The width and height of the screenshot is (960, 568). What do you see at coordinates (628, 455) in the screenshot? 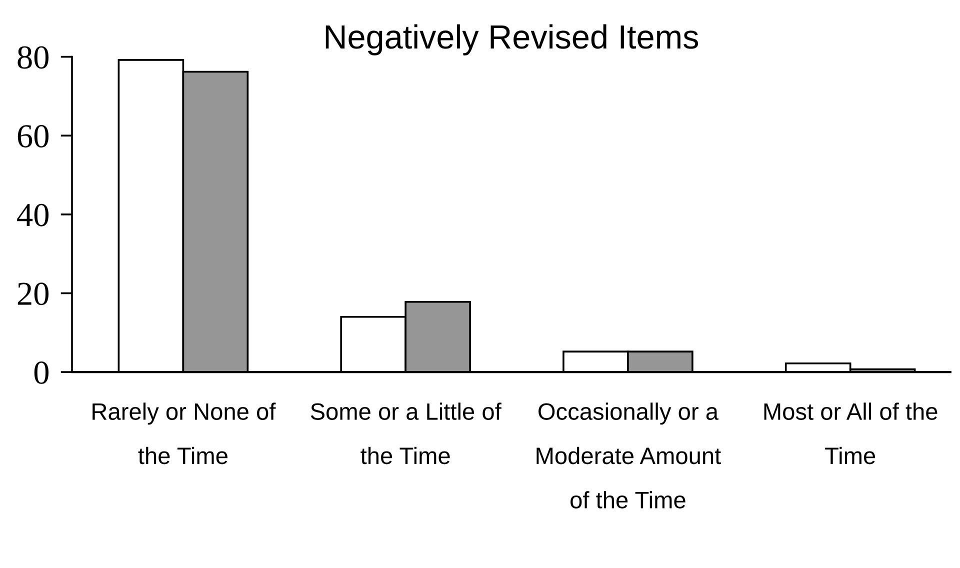
I see `x-tick-label: Occasionally or a Moderate Amount of the Time` at bounding box center [628, 455].